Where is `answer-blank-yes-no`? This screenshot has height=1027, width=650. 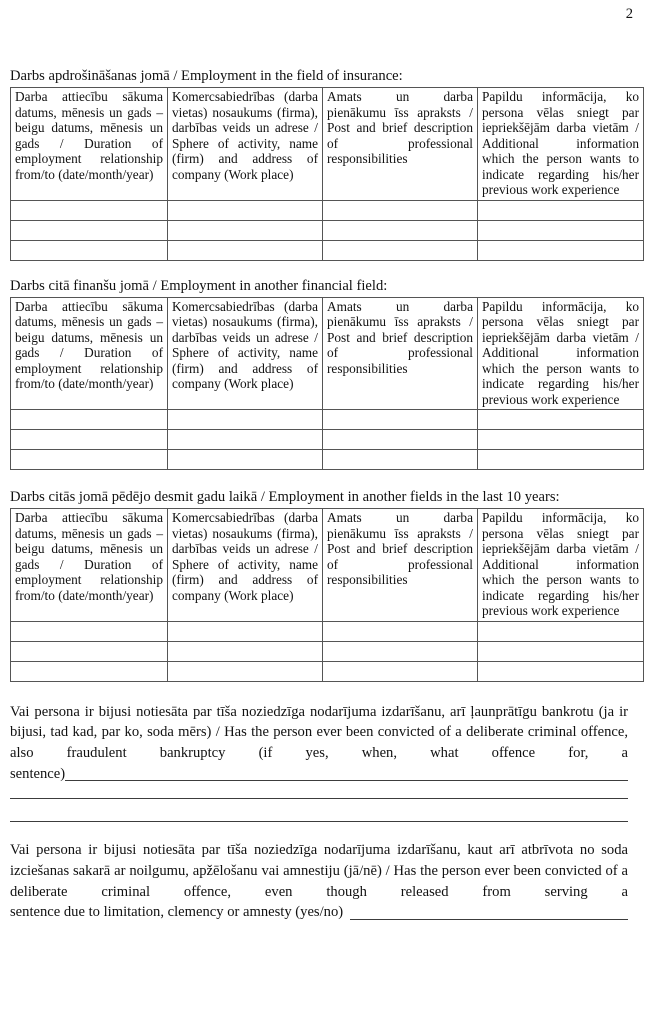
answer-blank-yes-no is located at coordinates (489, 911).